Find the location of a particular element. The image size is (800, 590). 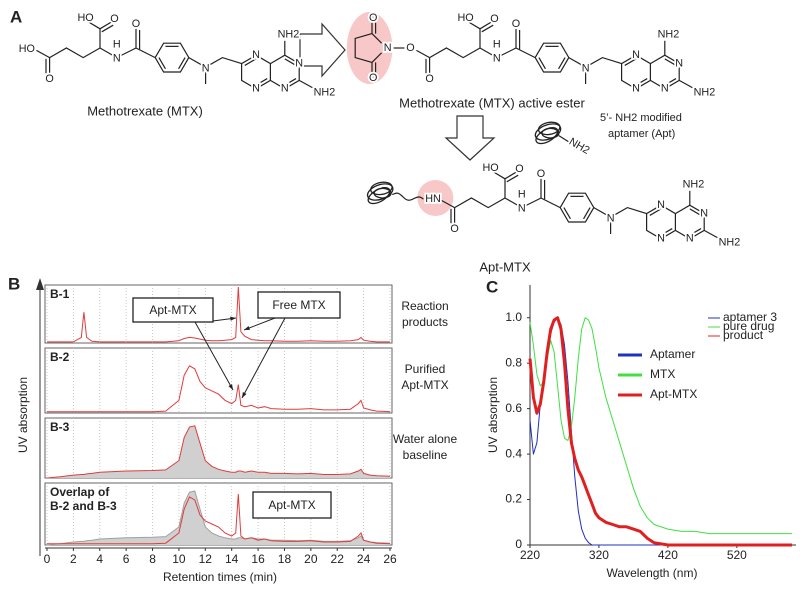

x-tick-label: 18 is located at coordinates (285, 559).